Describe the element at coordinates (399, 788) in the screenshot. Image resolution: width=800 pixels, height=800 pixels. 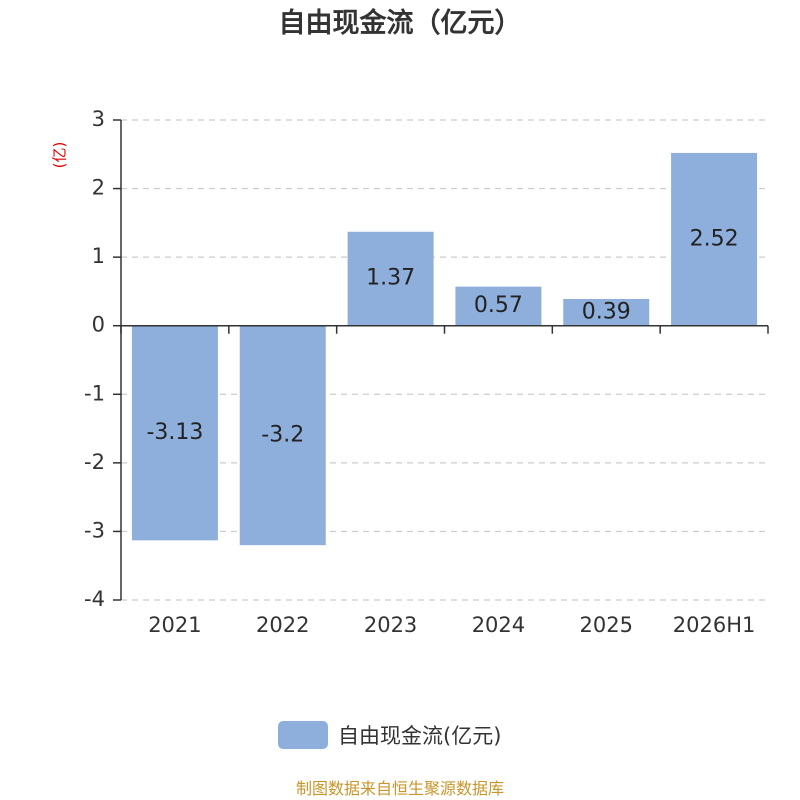
I see `source-footer: 制图数据来自恒生聚源数据库` at that location.